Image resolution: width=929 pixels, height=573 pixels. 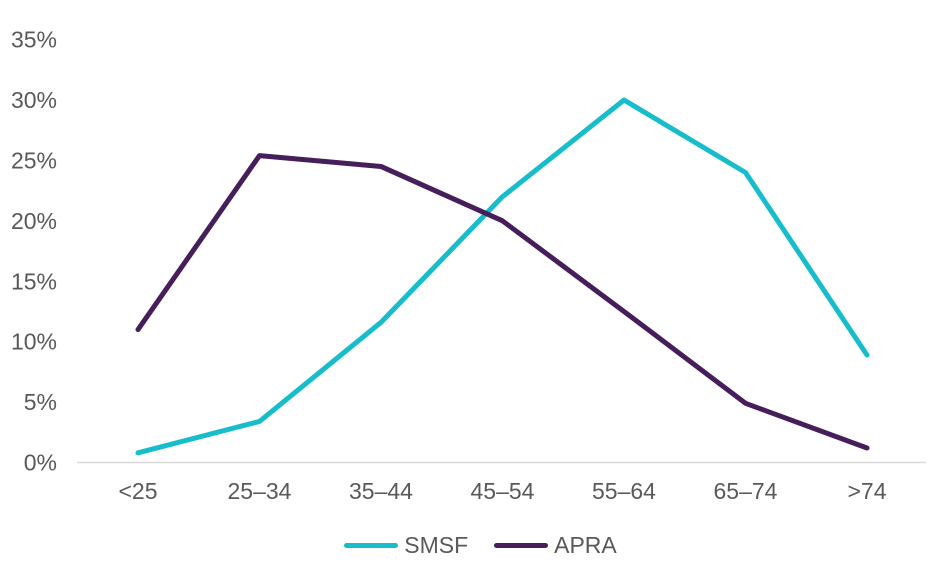 I want to click on y-axis-tick-label: 20%, so click(x=34, y=221).